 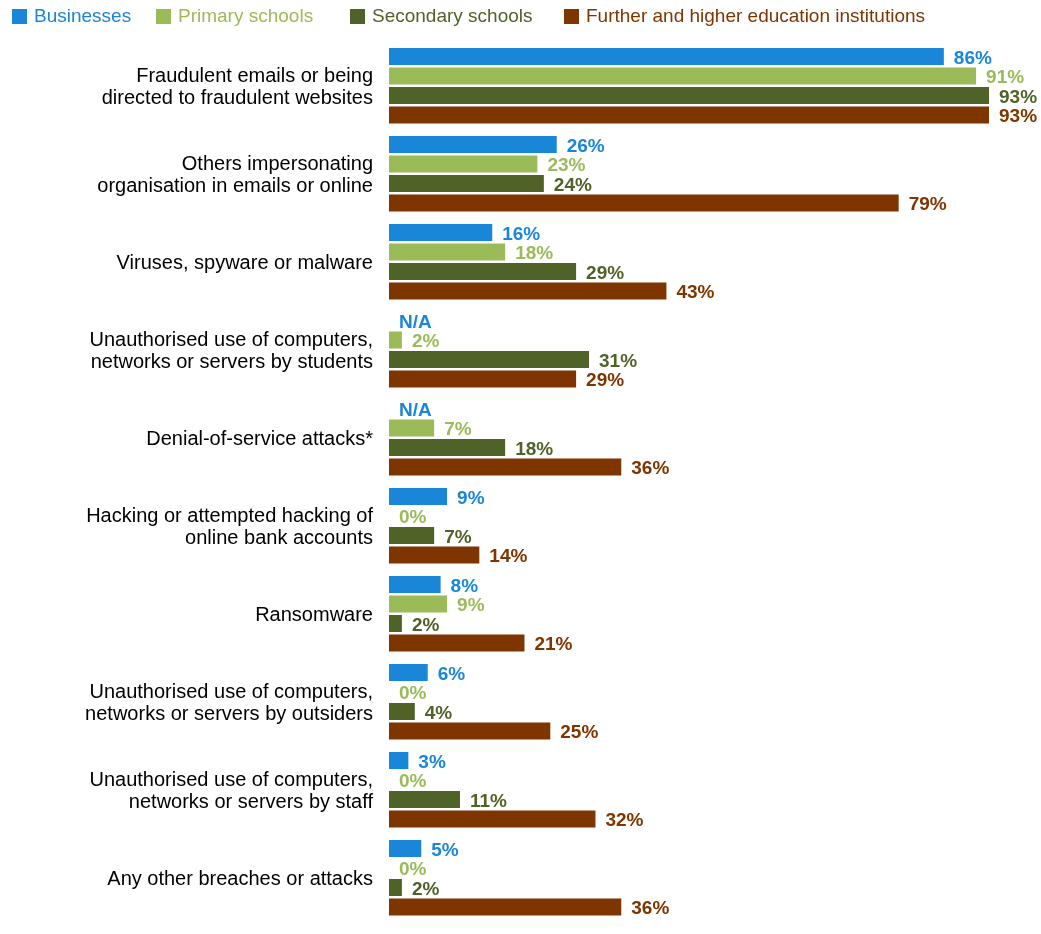 What do you see at coordinates (438, 712) in the screenshot?
I see `data-label: 4%` at bounding box center [438, 712].